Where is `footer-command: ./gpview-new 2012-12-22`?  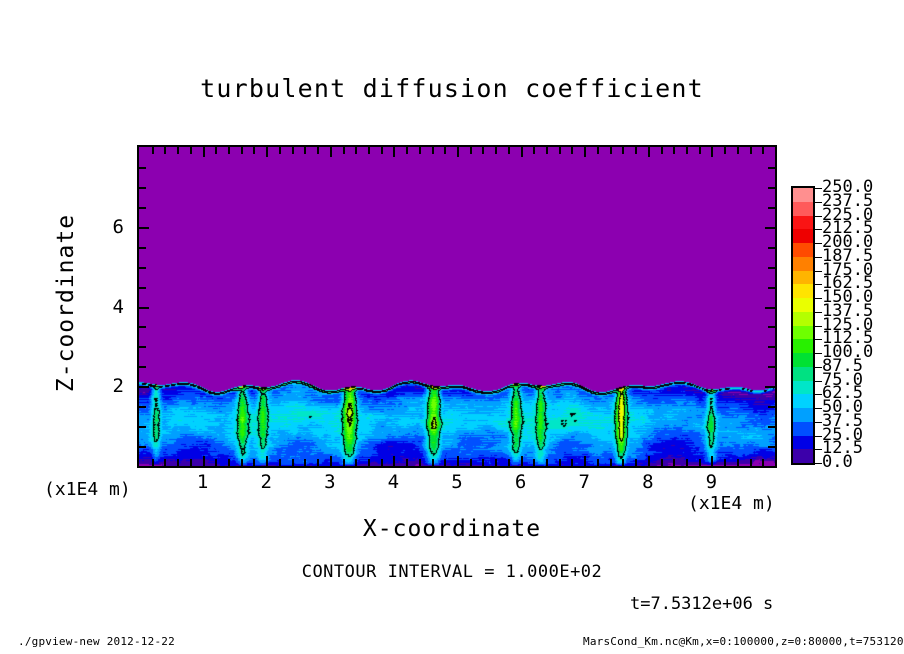 footer-command: ./gpview-new 2012-12-22 is located at coordinates (96, 641).